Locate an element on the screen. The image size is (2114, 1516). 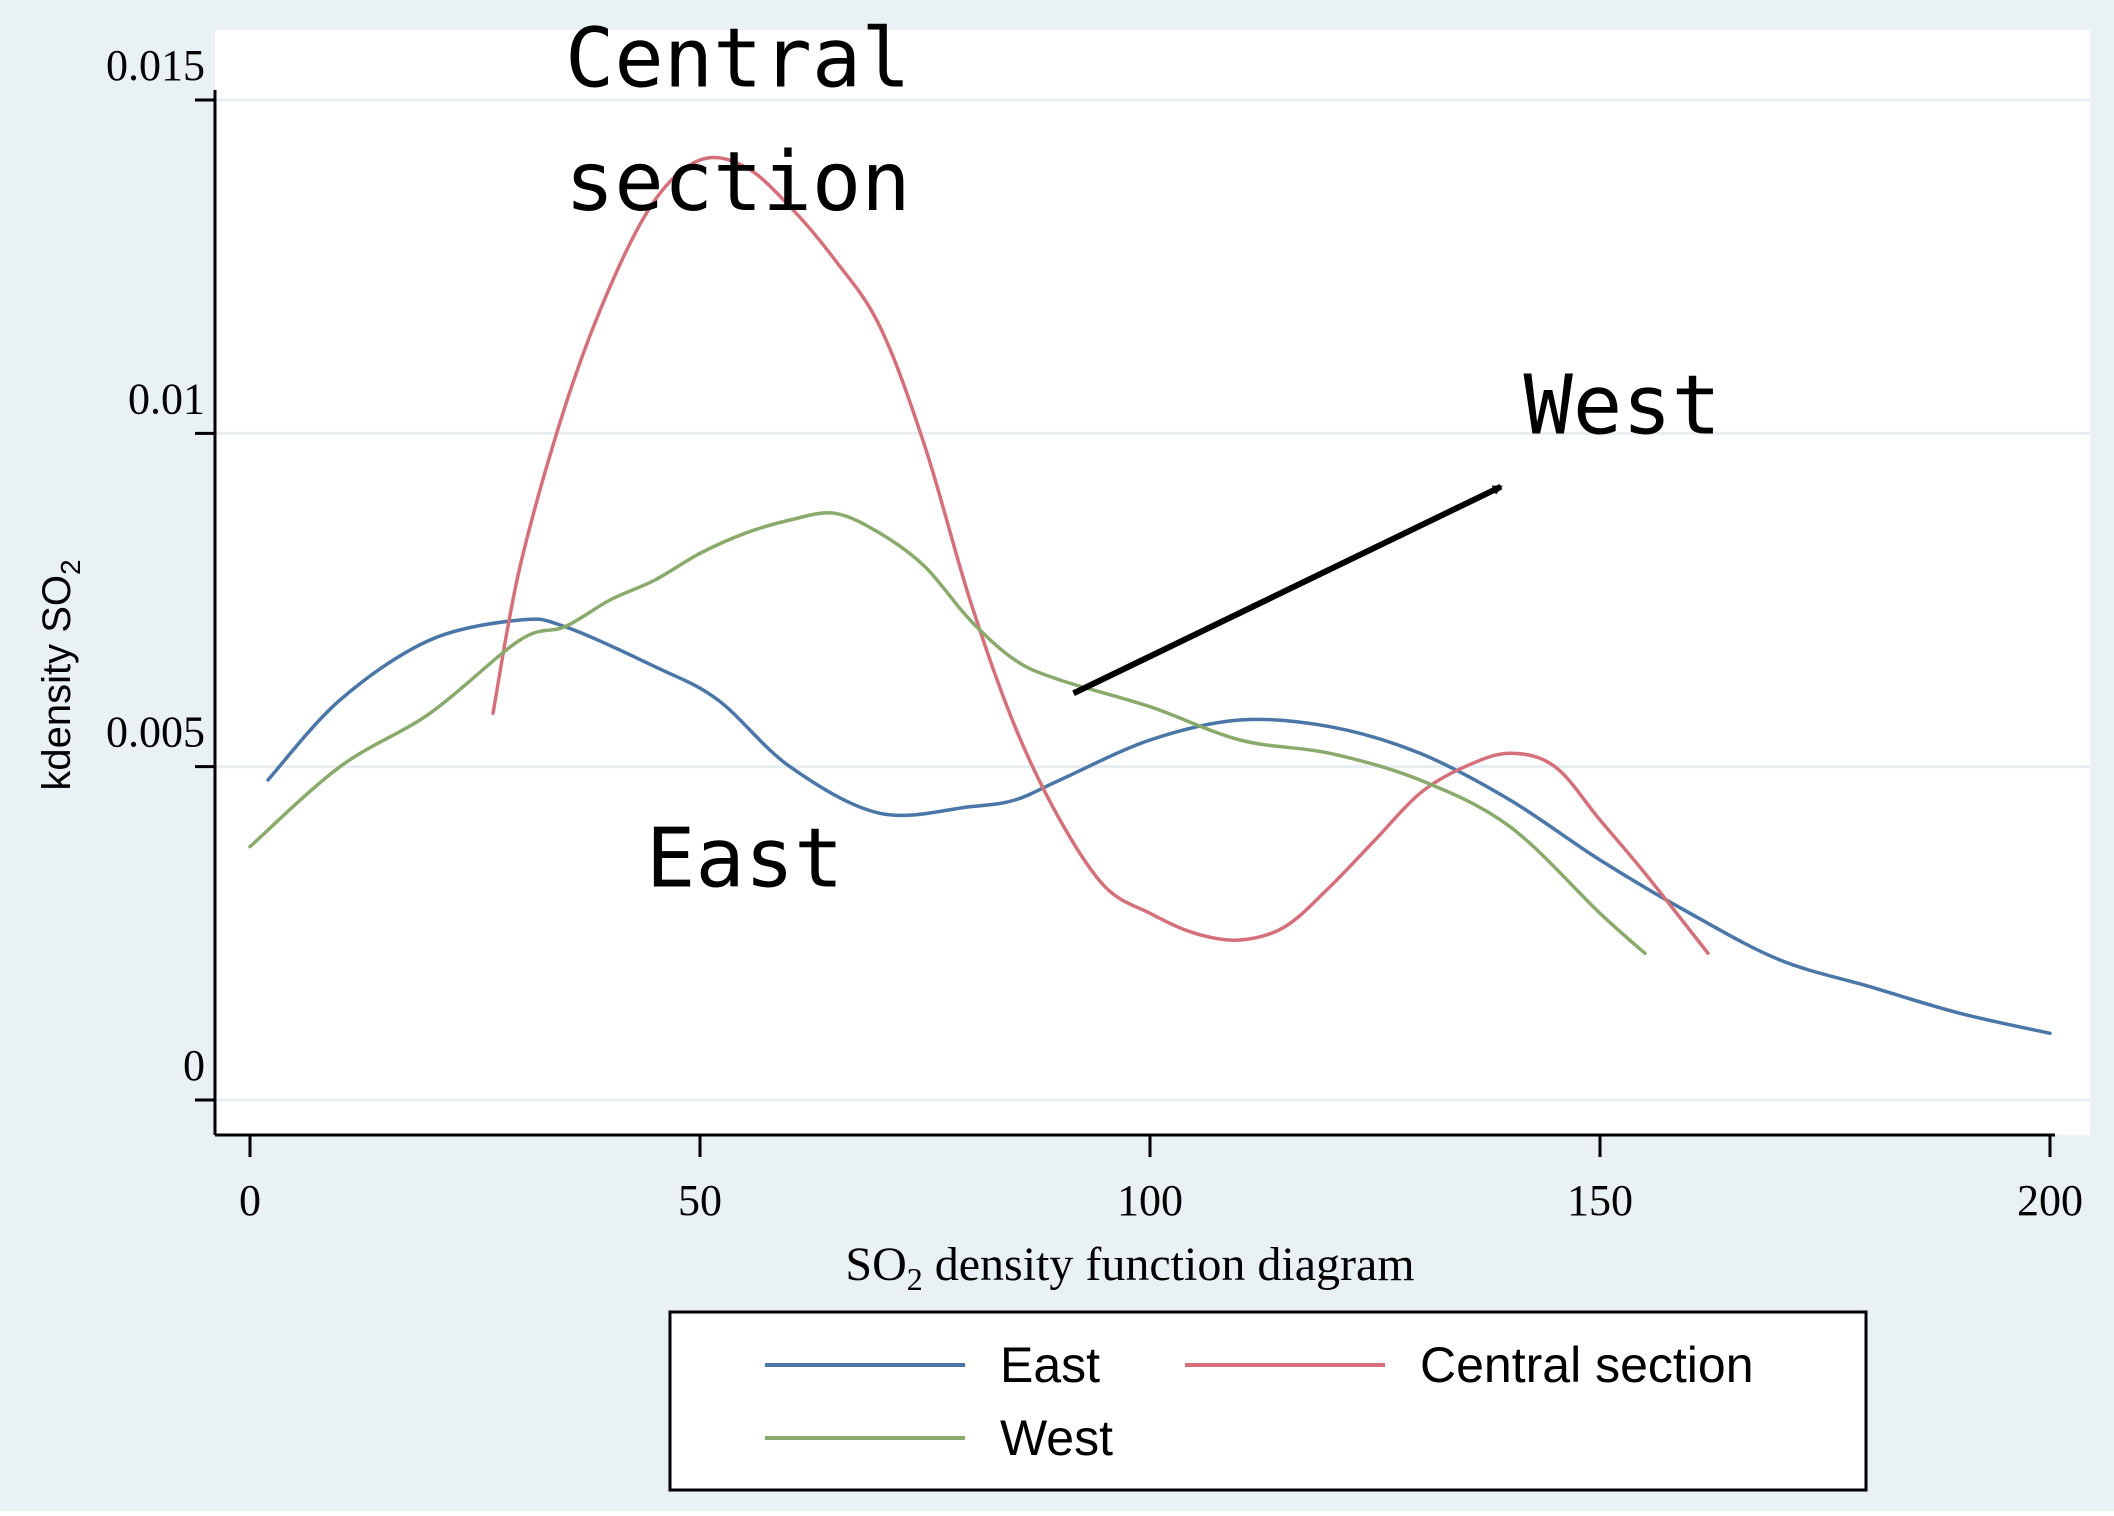
annotation-label: Central is located at coordinates (738, 59).